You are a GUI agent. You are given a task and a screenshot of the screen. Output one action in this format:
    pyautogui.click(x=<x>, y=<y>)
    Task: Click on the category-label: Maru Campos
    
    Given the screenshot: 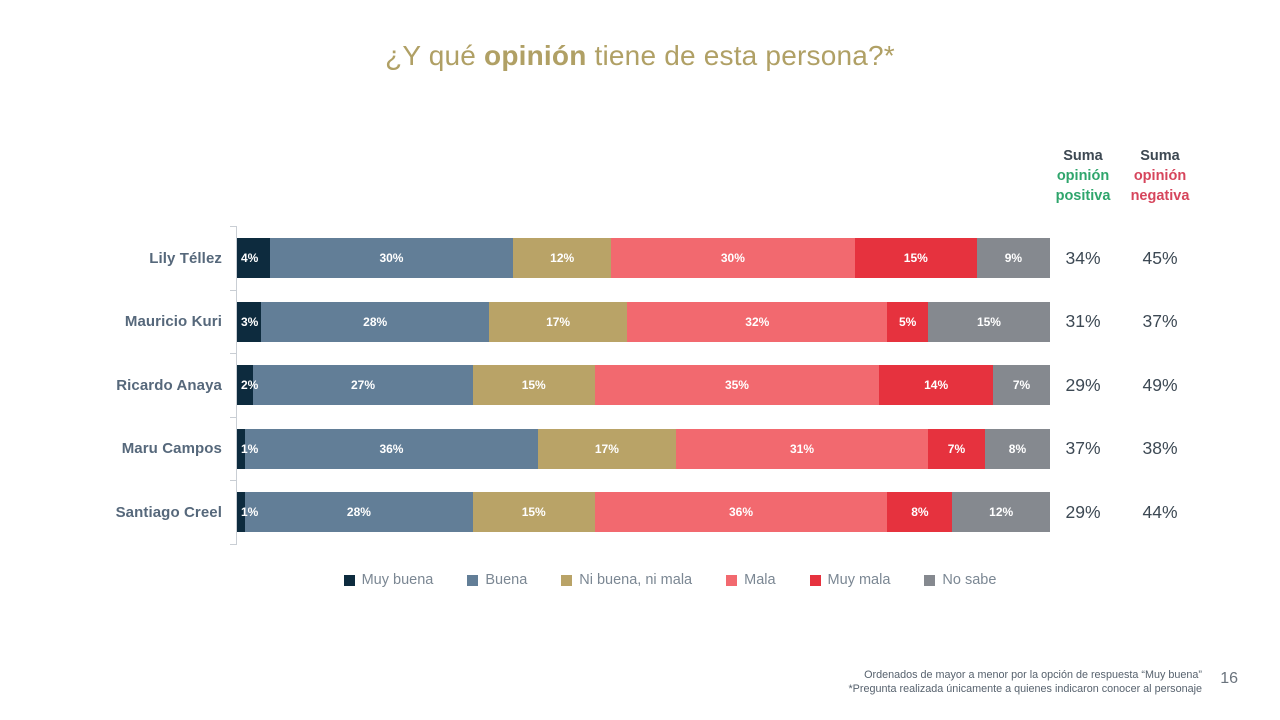 What is the action you would take?
    pyautogui.click(x=171, y=448)
    